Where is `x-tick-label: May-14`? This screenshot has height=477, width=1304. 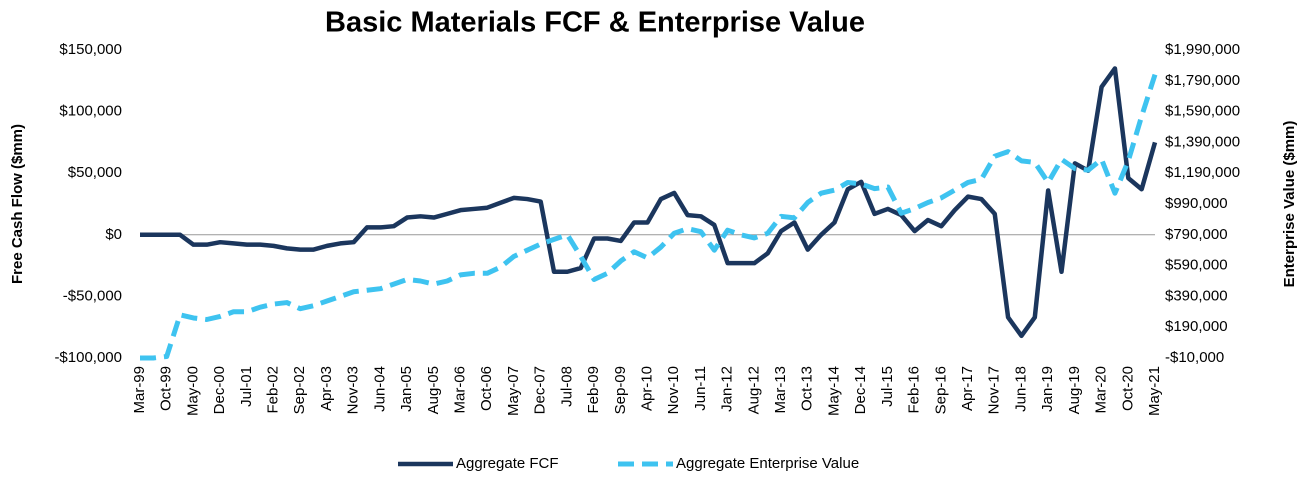 x-tick-label: May-14 is located at coordinates (833, 391).